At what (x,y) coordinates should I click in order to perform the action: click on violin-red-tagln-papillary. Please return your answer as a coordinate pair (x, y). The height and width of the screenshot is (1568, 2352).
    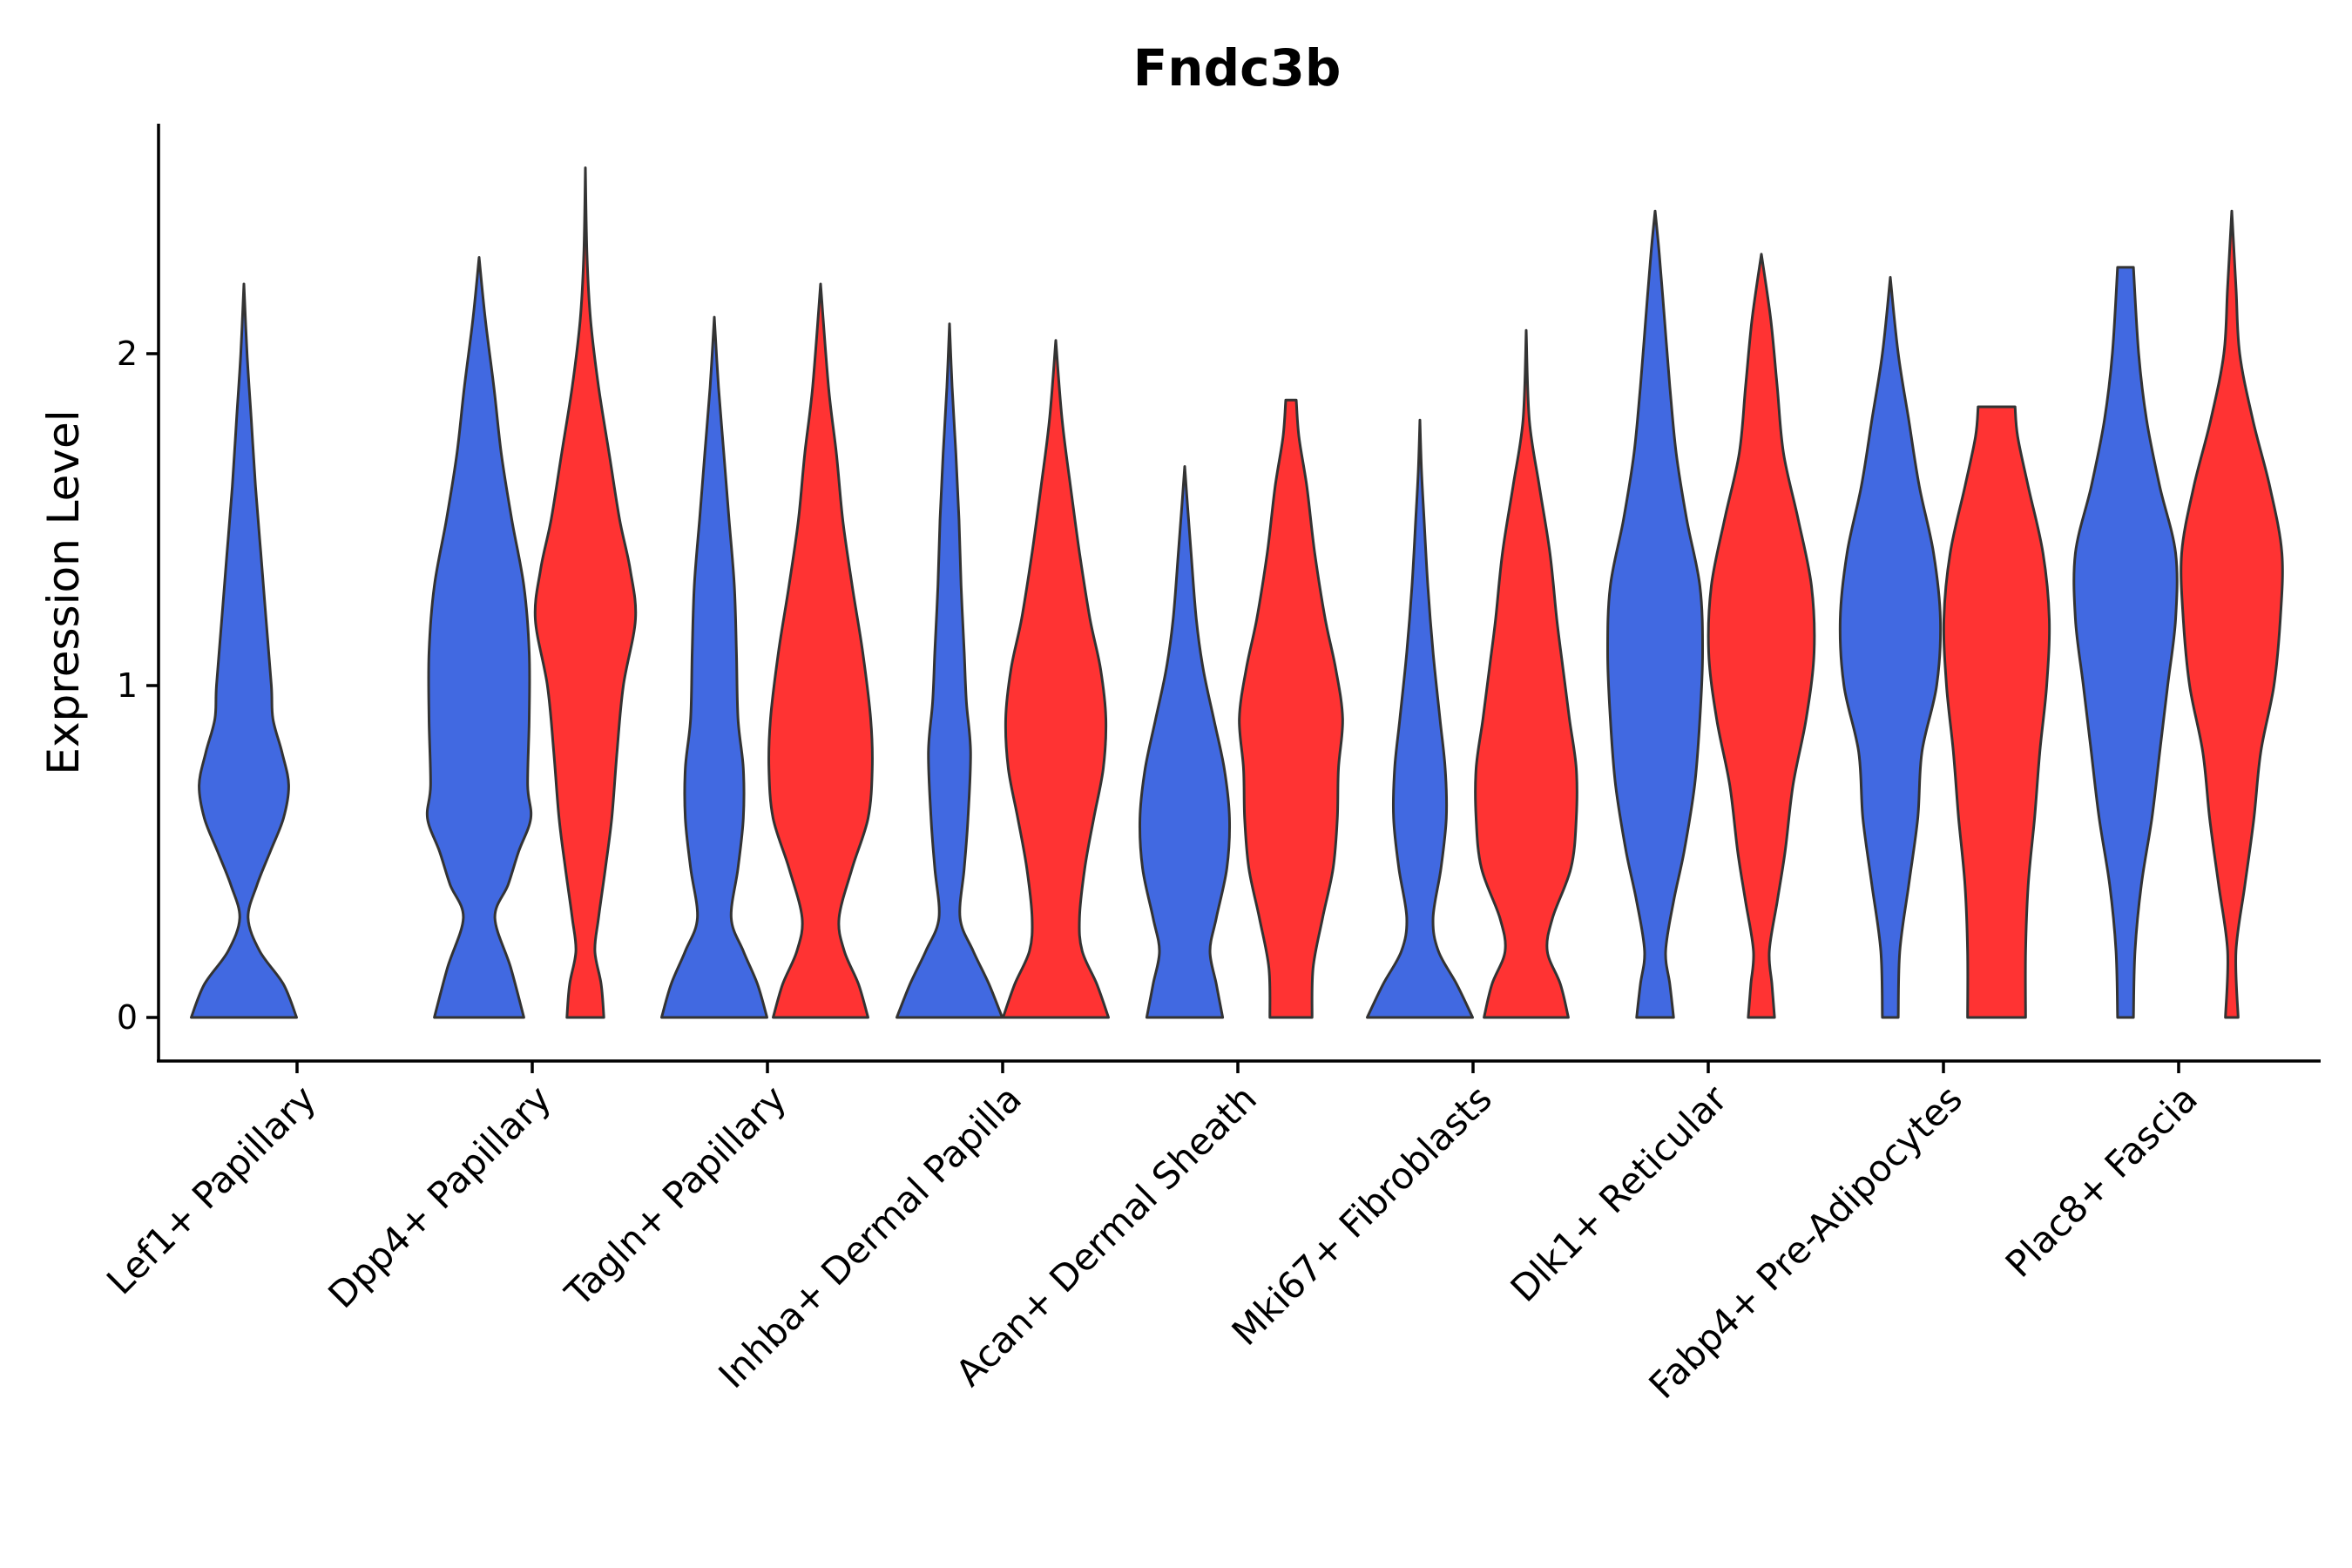
    Looking at the image, I should click on (820, 650).